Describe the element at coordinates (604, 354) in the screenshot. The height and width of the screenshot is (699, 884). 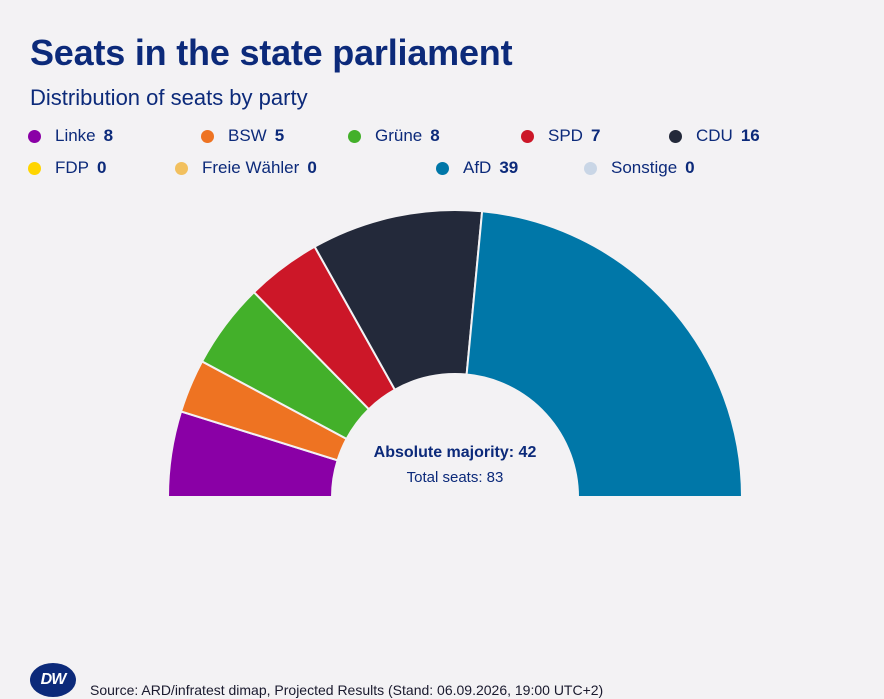
I see `seat-segment-afd` at that location.